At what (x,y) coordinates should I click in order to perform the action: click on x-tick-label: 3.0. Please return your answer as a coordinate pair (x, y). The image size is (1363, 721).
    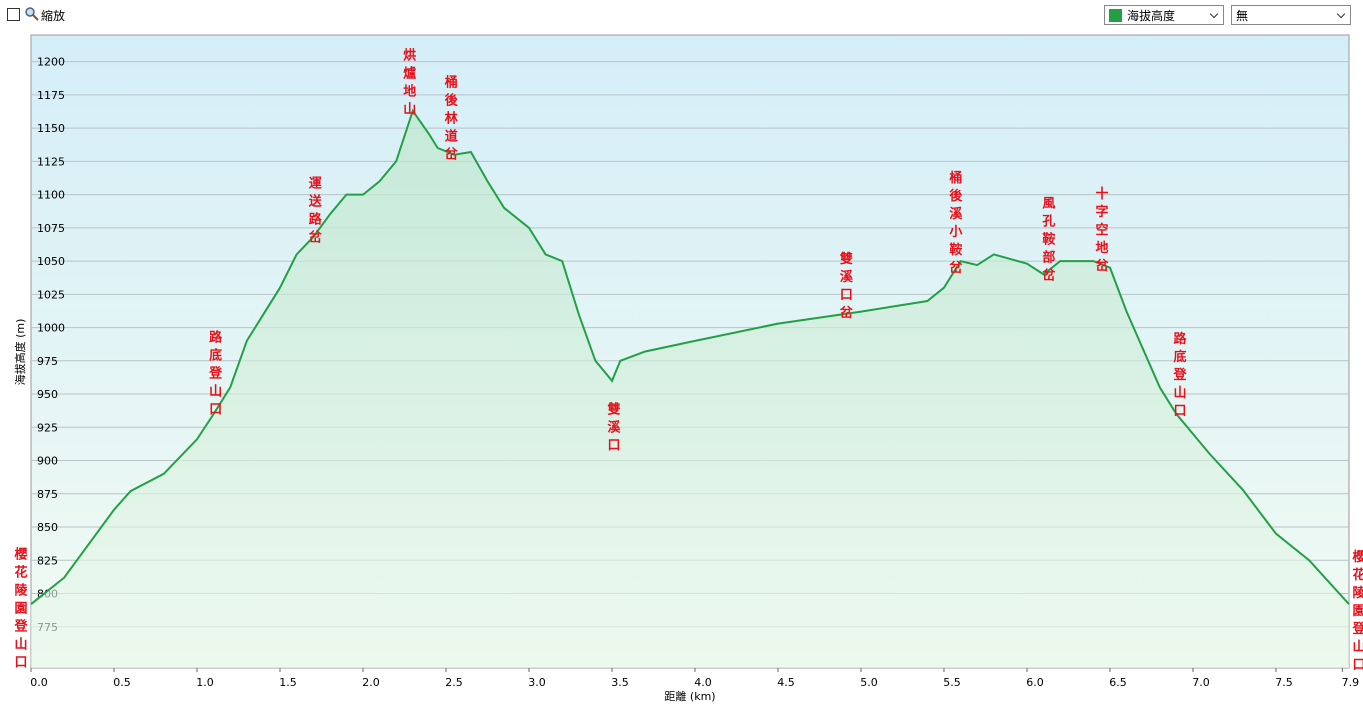
    Looking at the image, I should click on (537, 682).